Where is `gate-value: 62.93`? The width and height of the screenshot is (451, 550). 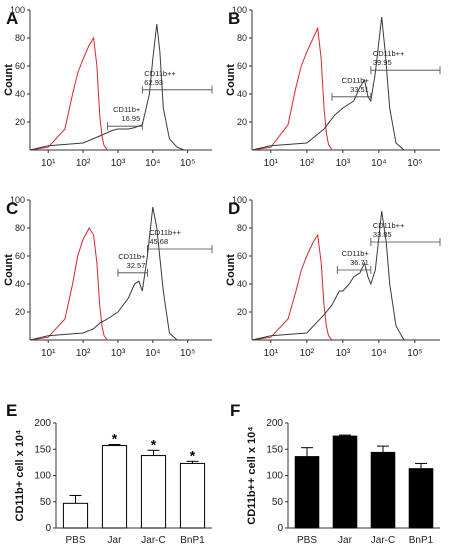
gate-value: 62.93 is located at coordinates (153, 82).